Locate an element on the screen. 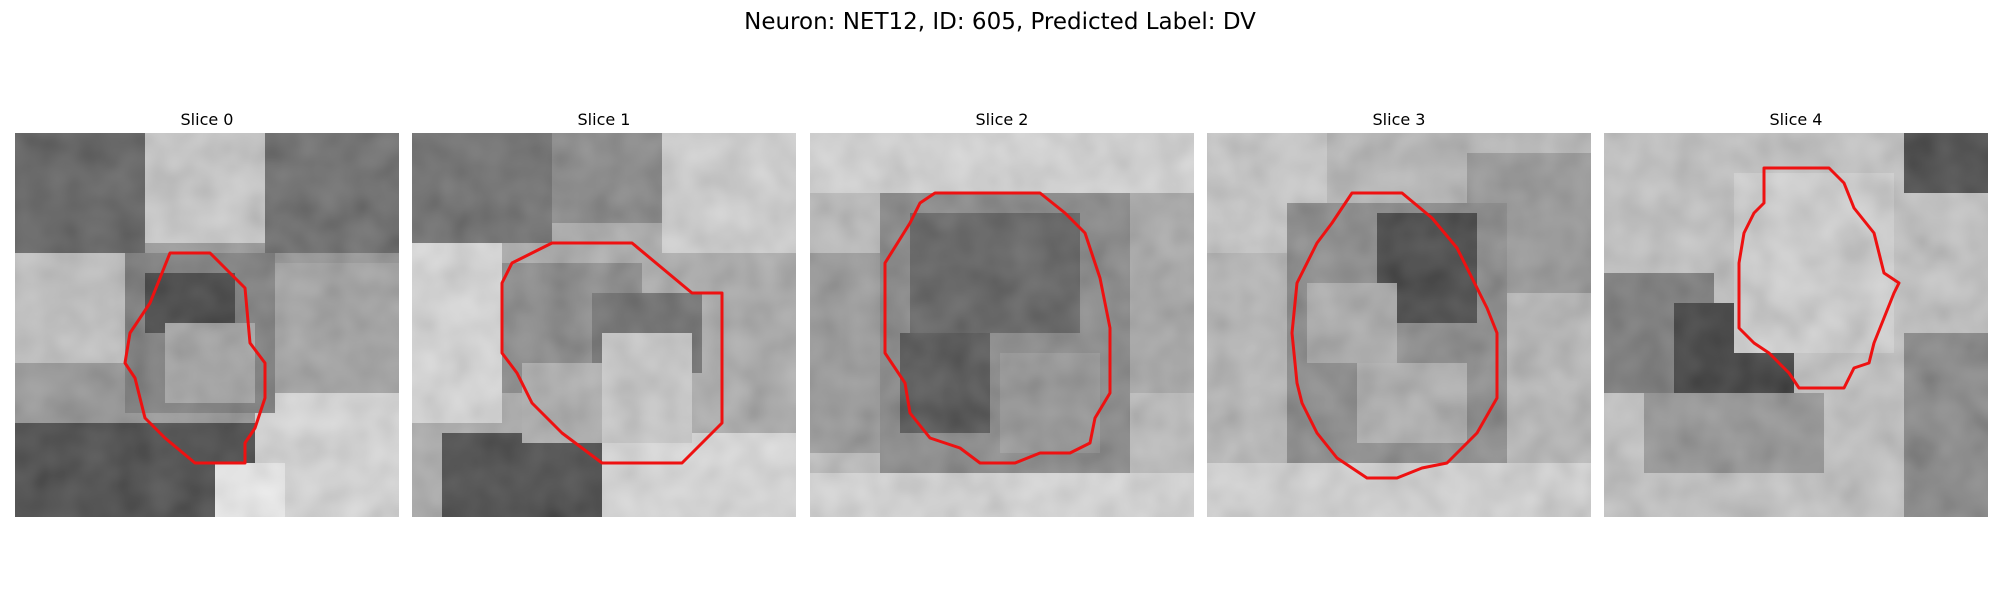 This screenshot has width=2000, height=600. slice-title-1: Slice 1 is located at coordinates (604, 119).